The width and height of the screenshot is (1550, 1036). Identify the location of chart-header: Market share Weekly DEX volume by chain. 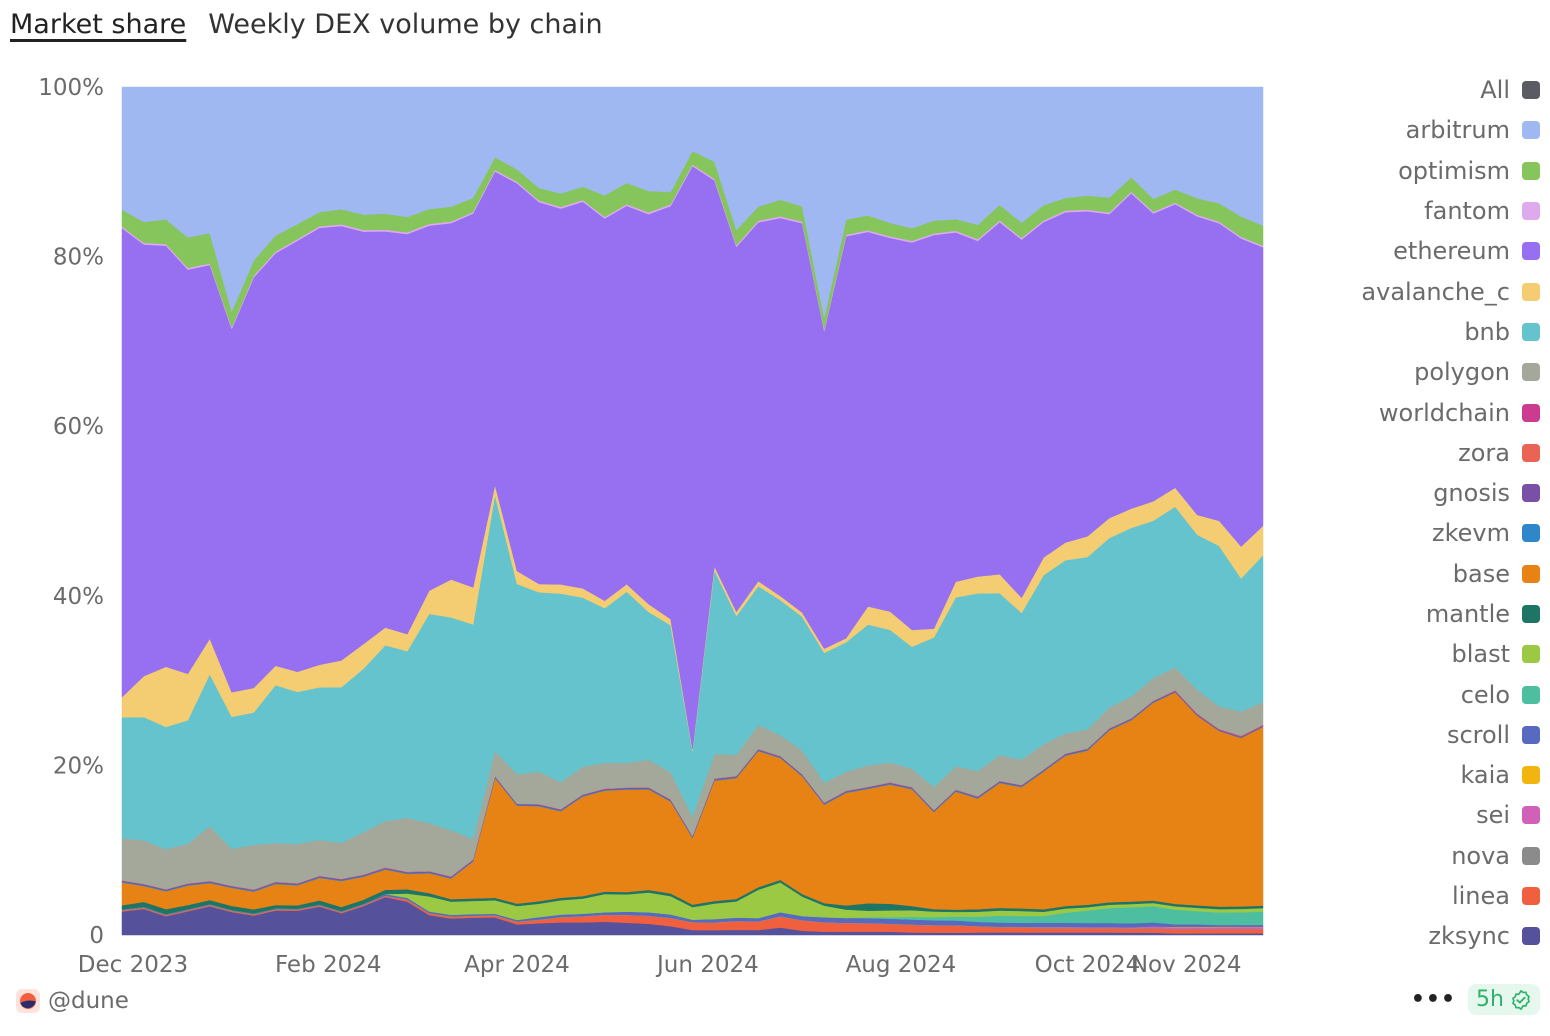
(306, 24).